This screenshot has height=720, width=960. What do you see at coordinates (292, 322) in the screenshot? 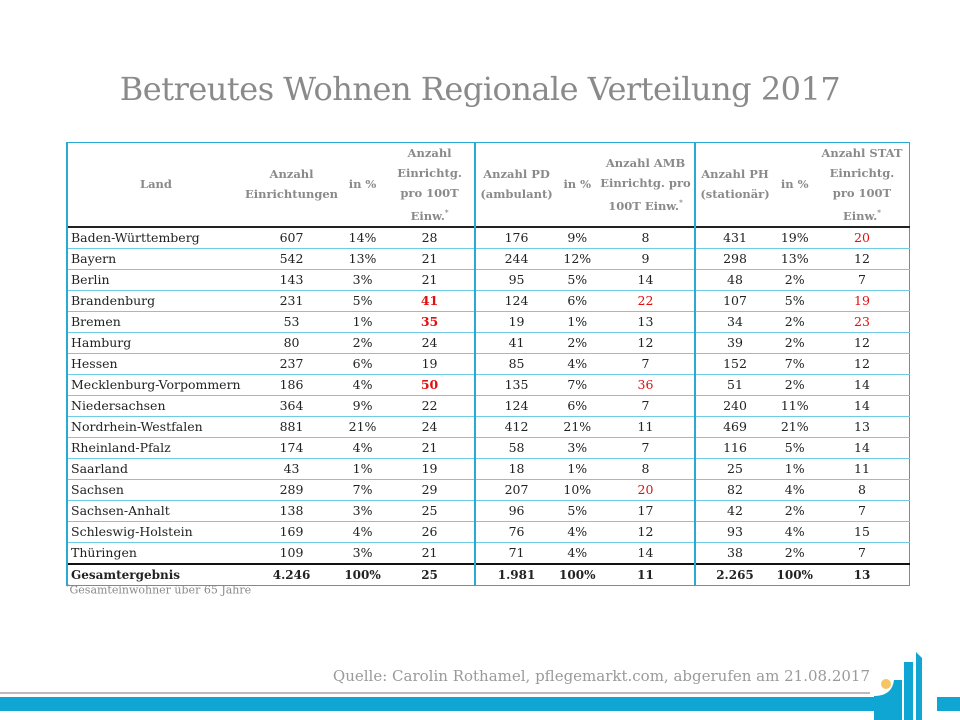
I see `value-cell: 53` at bounding box center [292, 322].